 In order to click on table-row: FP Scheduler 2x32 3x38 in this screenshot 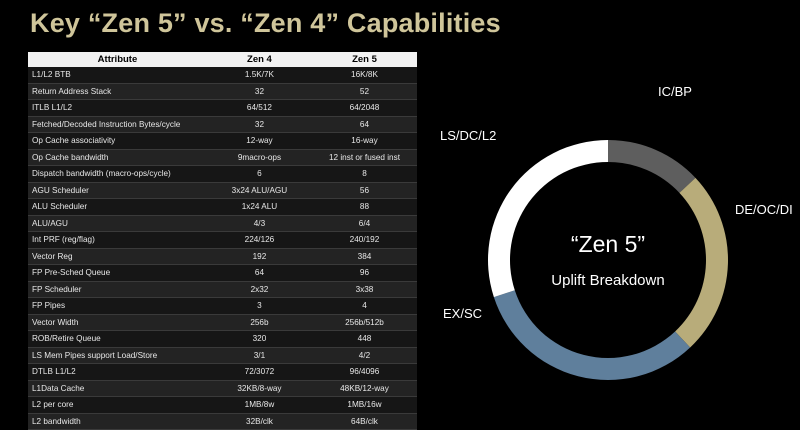, I will do `click(222, 289)`.